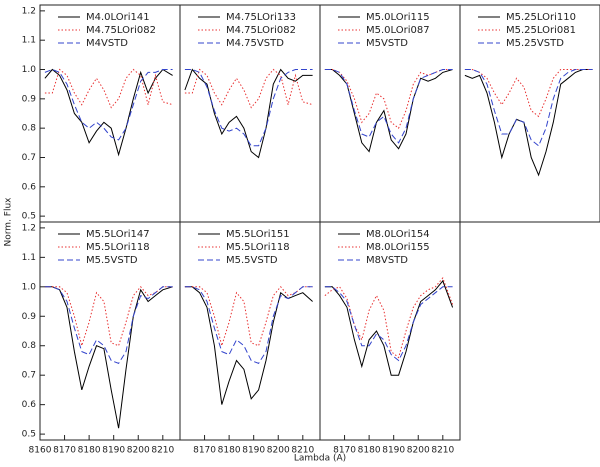  I want to click on legend-label: M4.75VSTD, so click(255, 43).